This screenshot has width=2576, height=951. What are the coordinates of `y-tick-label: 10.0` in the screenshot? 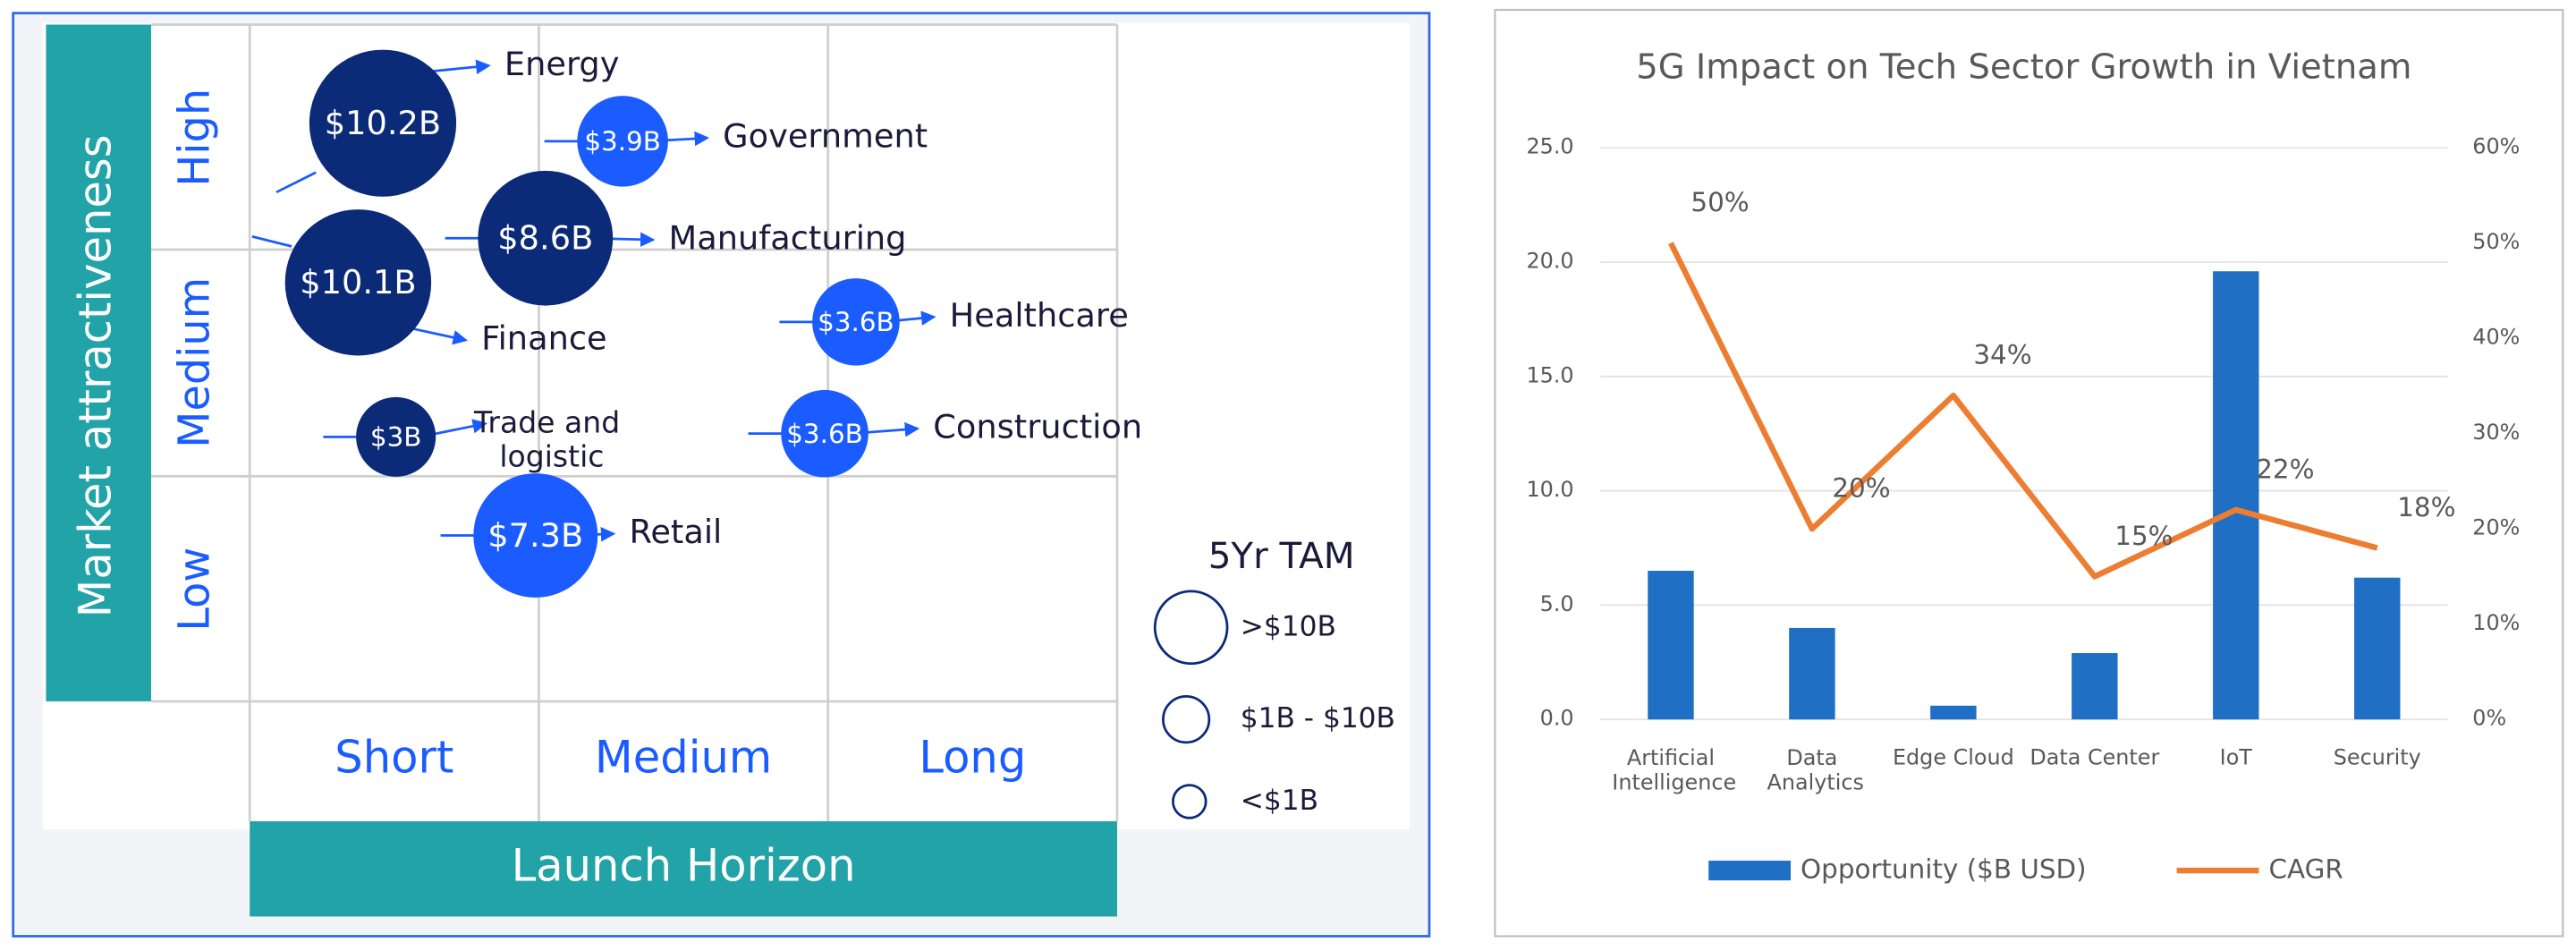 It's located at (1549, 489).